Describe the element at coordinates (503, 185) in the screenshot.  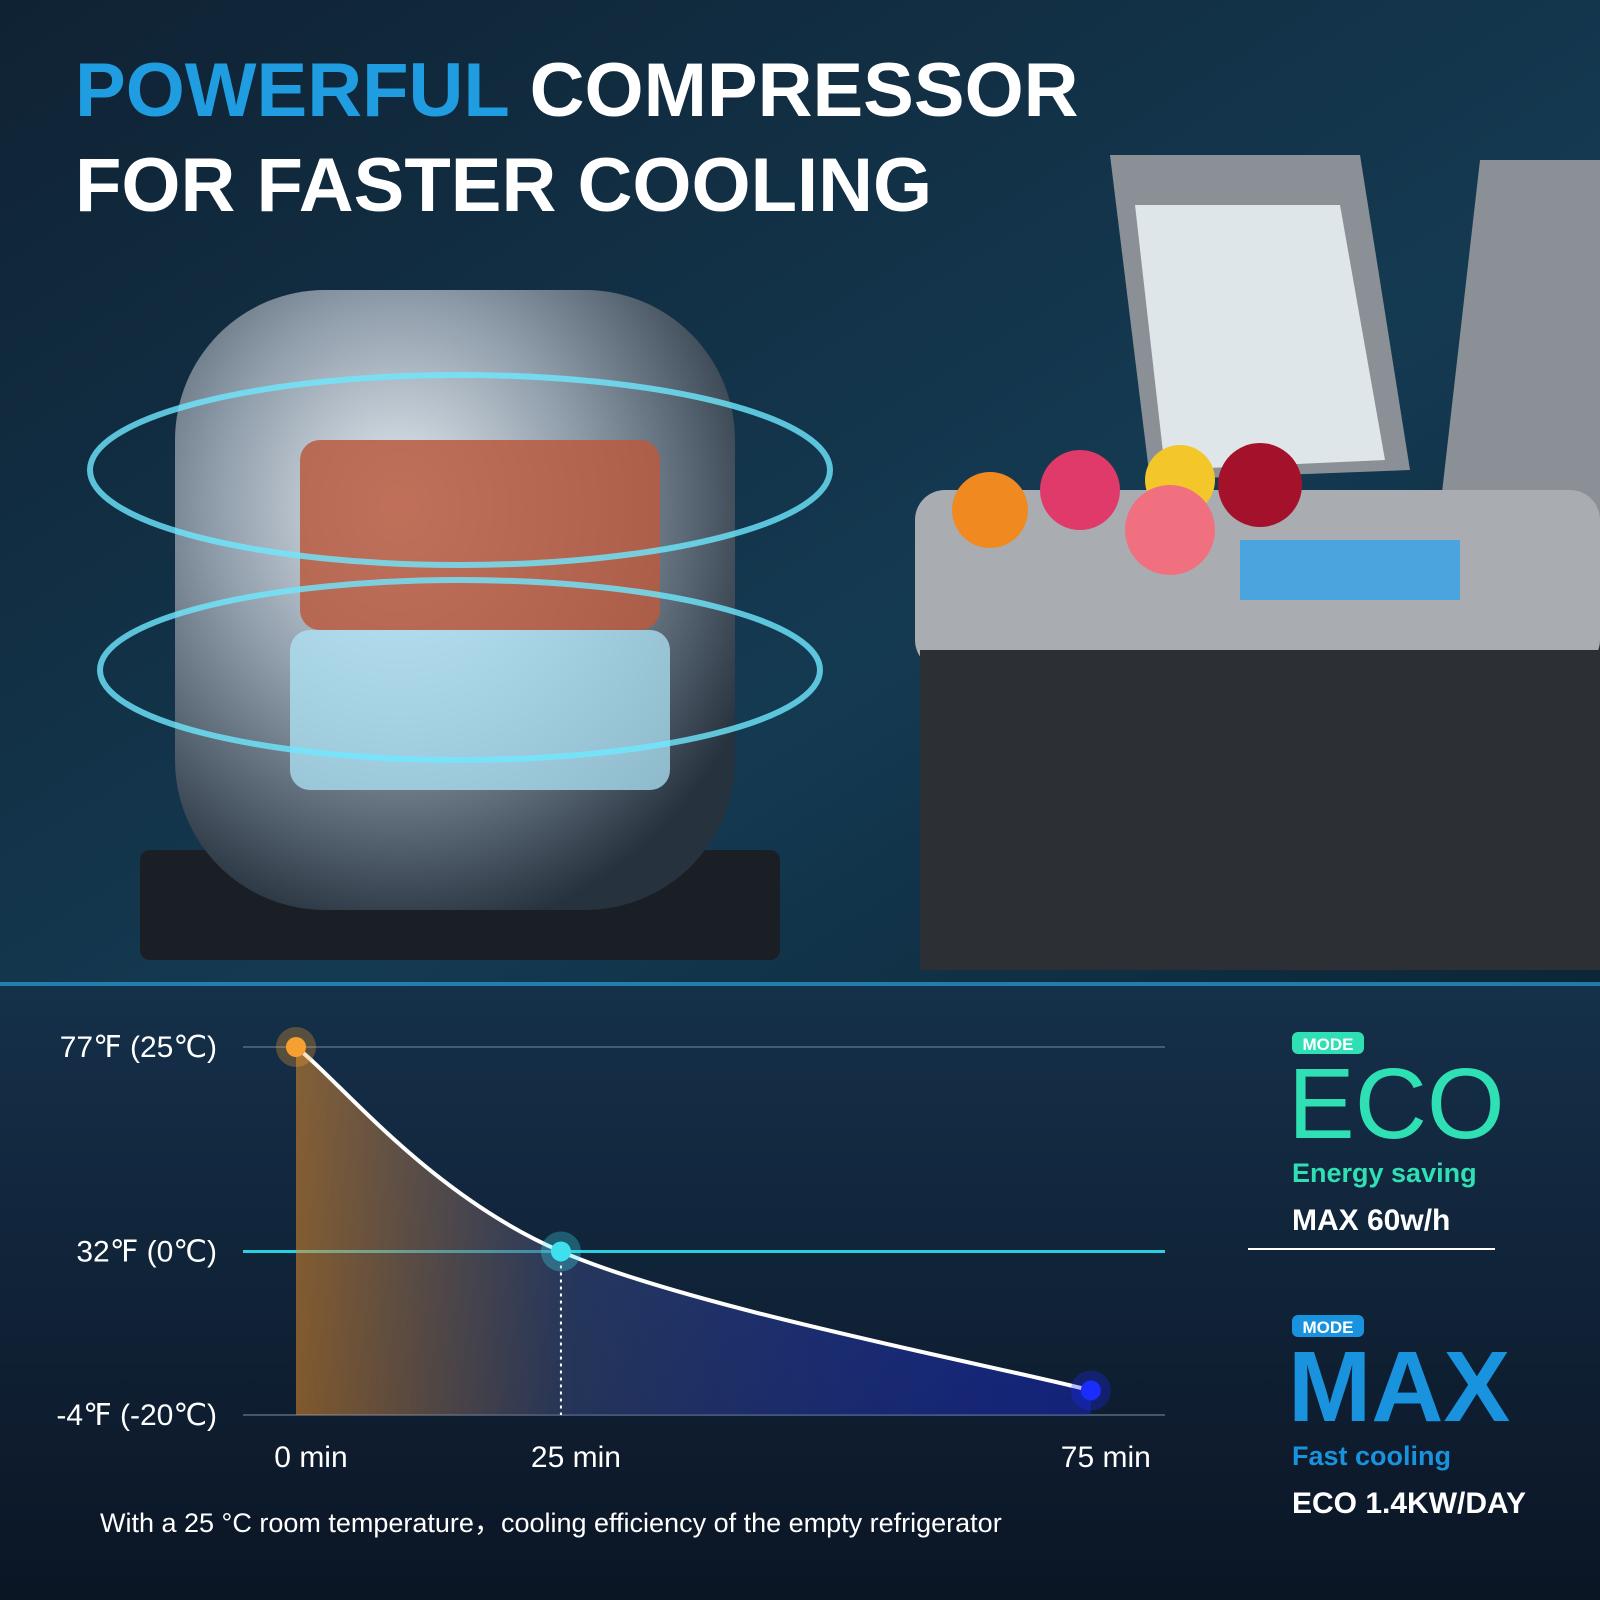
I see `headline-line-2: FOR FASTER COOLING` at that location.